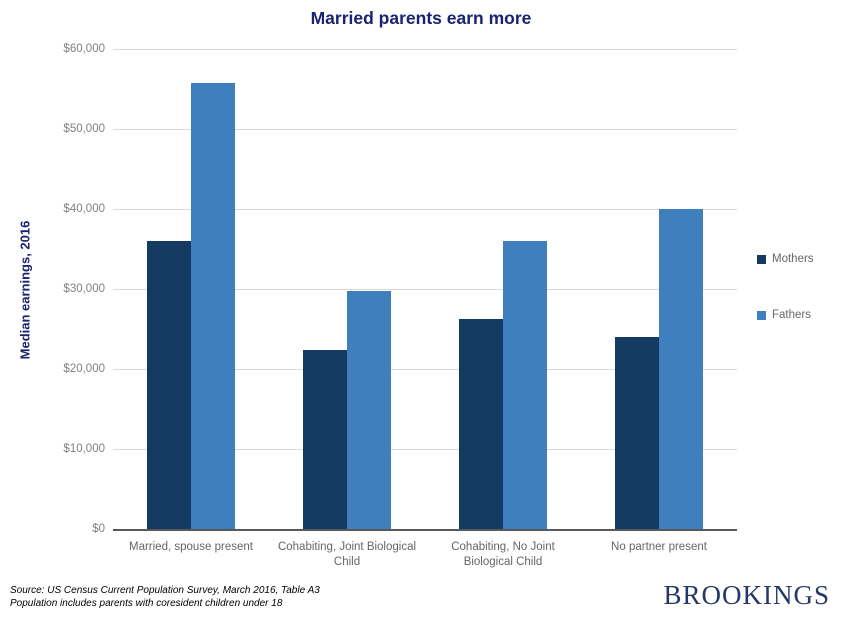  Describe the element at coordinates (791, 315) in the screenshot. I see `legend-label-fathers: Fathers` at that location.